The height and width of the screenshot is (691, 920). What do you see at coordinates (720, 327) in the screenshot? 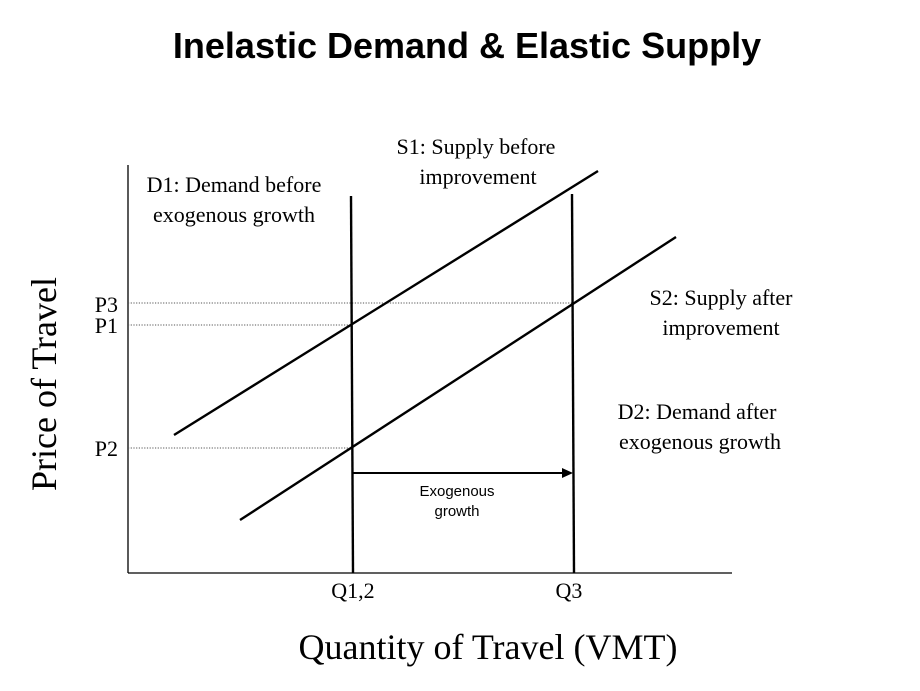
I see `s2-label-line2: improvement` at bounding box center [720, 327].